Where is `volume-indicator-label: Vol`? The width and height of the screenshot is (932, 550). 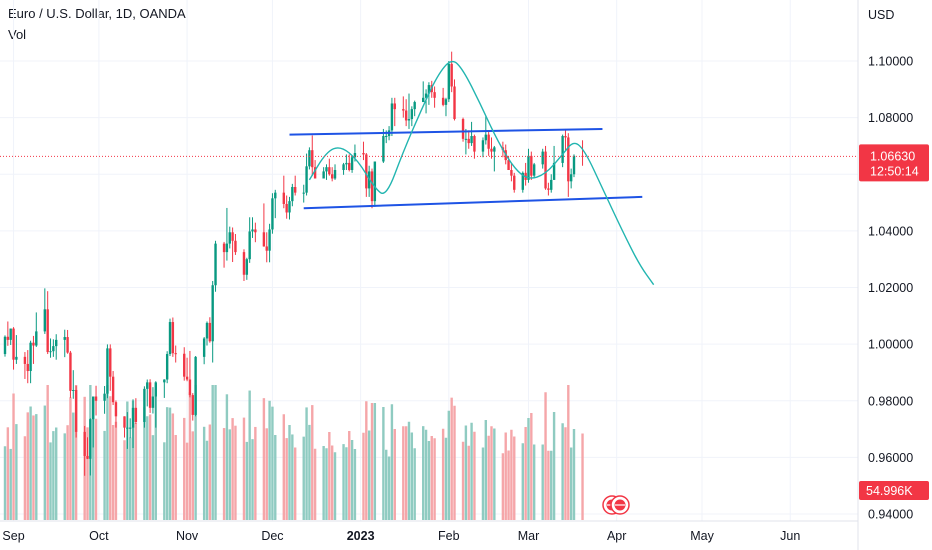
volume-indicator-label: Vol is located at coordinates (17, 34).